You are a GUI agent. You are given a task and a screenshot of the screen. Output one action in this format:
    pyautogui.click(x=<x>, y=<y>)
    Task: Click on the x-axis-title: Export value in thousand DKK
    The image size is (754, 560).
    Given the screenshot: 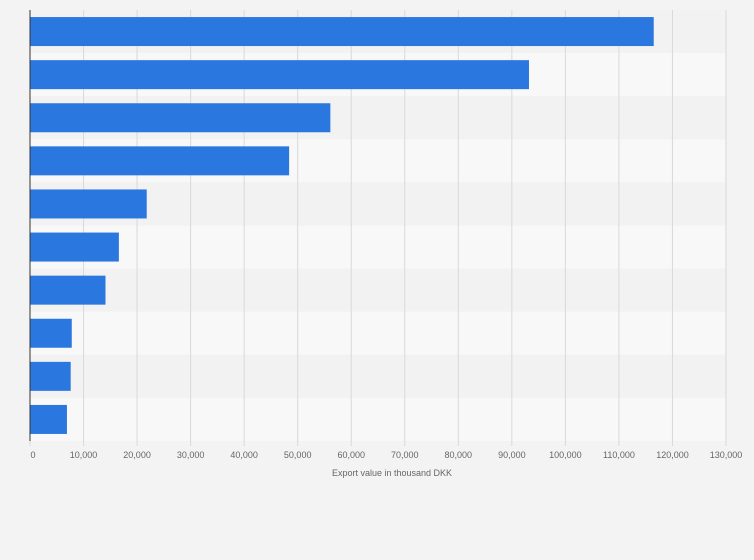 What is the action you would take?
    pyautogui.click(x=392, y=473)
    